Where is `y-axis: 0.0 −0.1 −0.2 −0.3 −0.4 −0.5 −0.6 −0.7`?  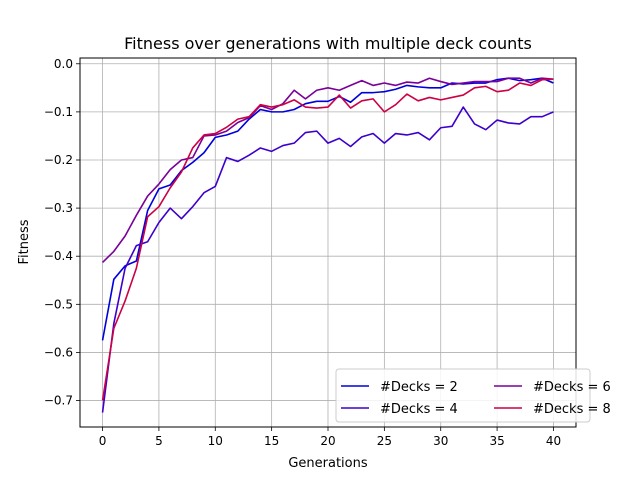 y-axis: 0.0 −0.1 −0.2 −0.3 −0.4 −0.5 −0.6 −0.7 is located at coordinates (62, 232).